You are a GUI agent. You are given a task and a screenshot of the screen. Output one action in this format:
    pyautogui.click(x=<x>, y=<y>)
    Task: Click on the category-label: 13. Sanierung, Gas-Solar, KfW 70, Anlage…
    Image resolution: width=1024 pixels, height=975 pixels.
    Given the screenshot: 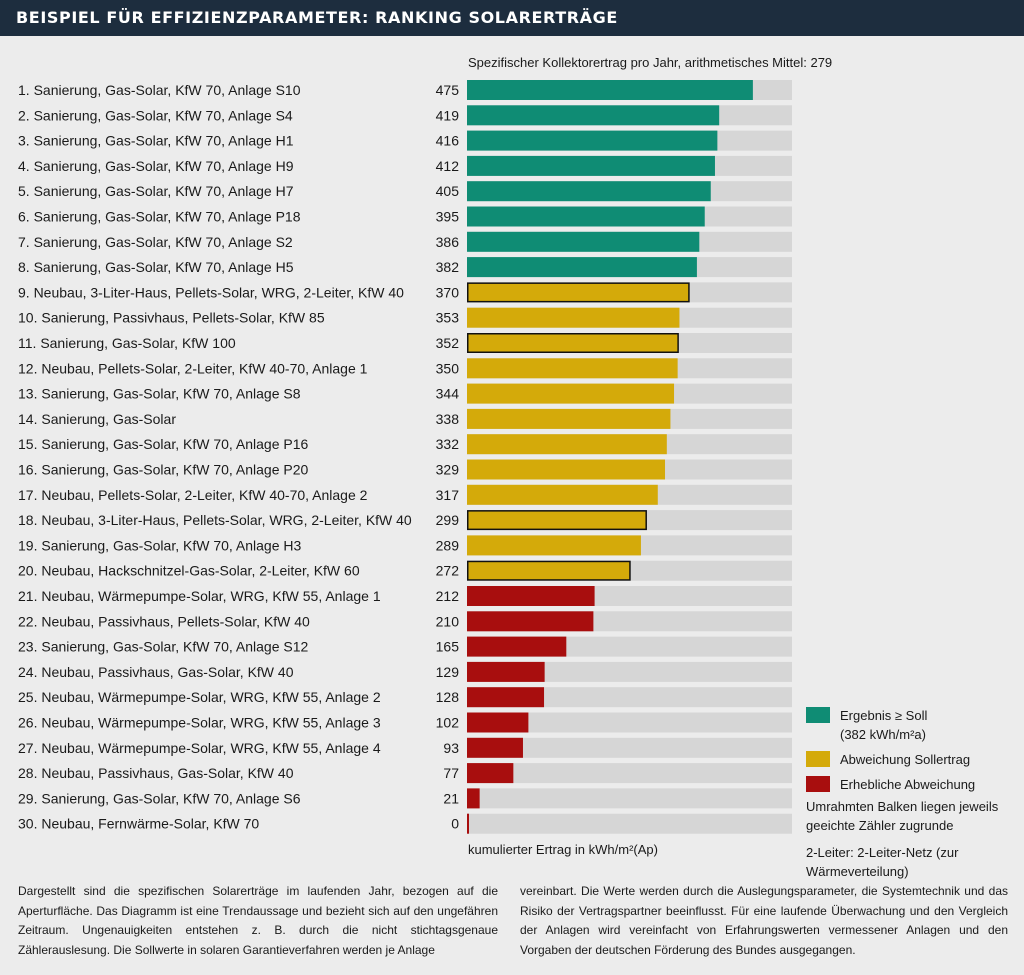 What is the action you would take?
    pyautogui.click(x=159, y=394)
    